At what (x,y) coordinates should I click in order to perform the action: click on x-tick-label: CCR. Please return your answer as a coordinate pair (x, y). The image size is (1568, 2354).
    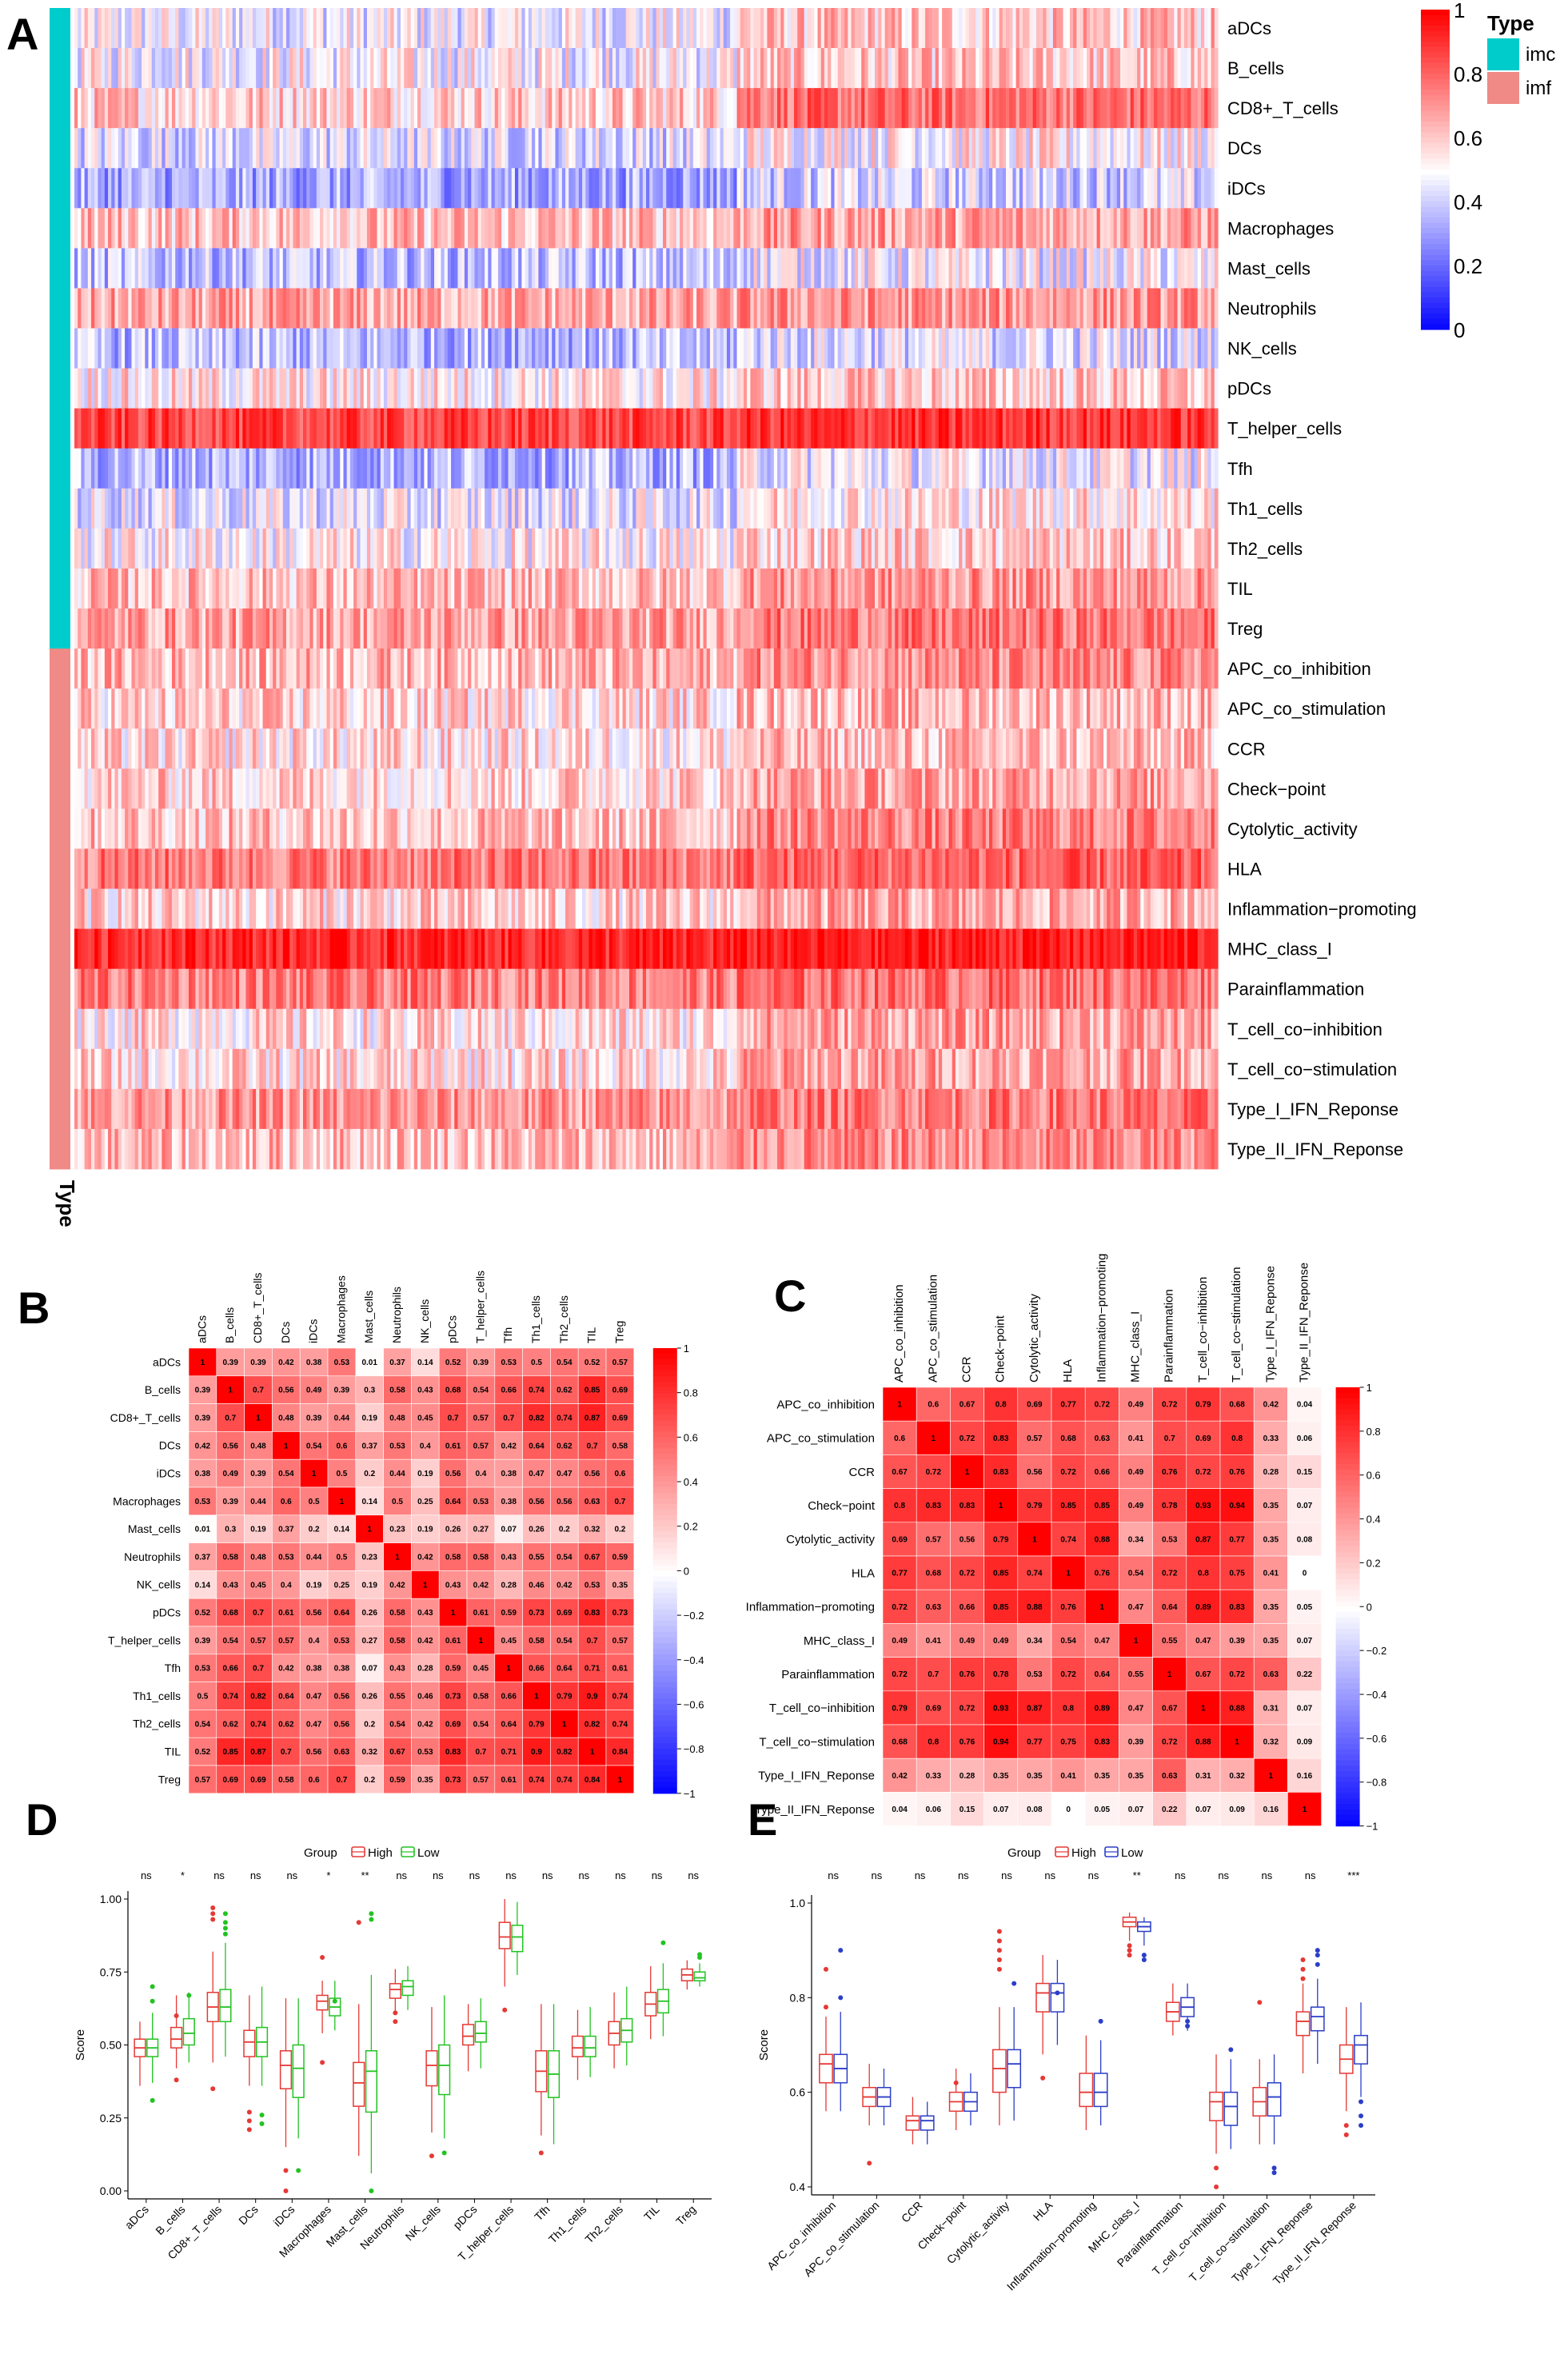
    Looking at the image, I should click on (912, 2212).